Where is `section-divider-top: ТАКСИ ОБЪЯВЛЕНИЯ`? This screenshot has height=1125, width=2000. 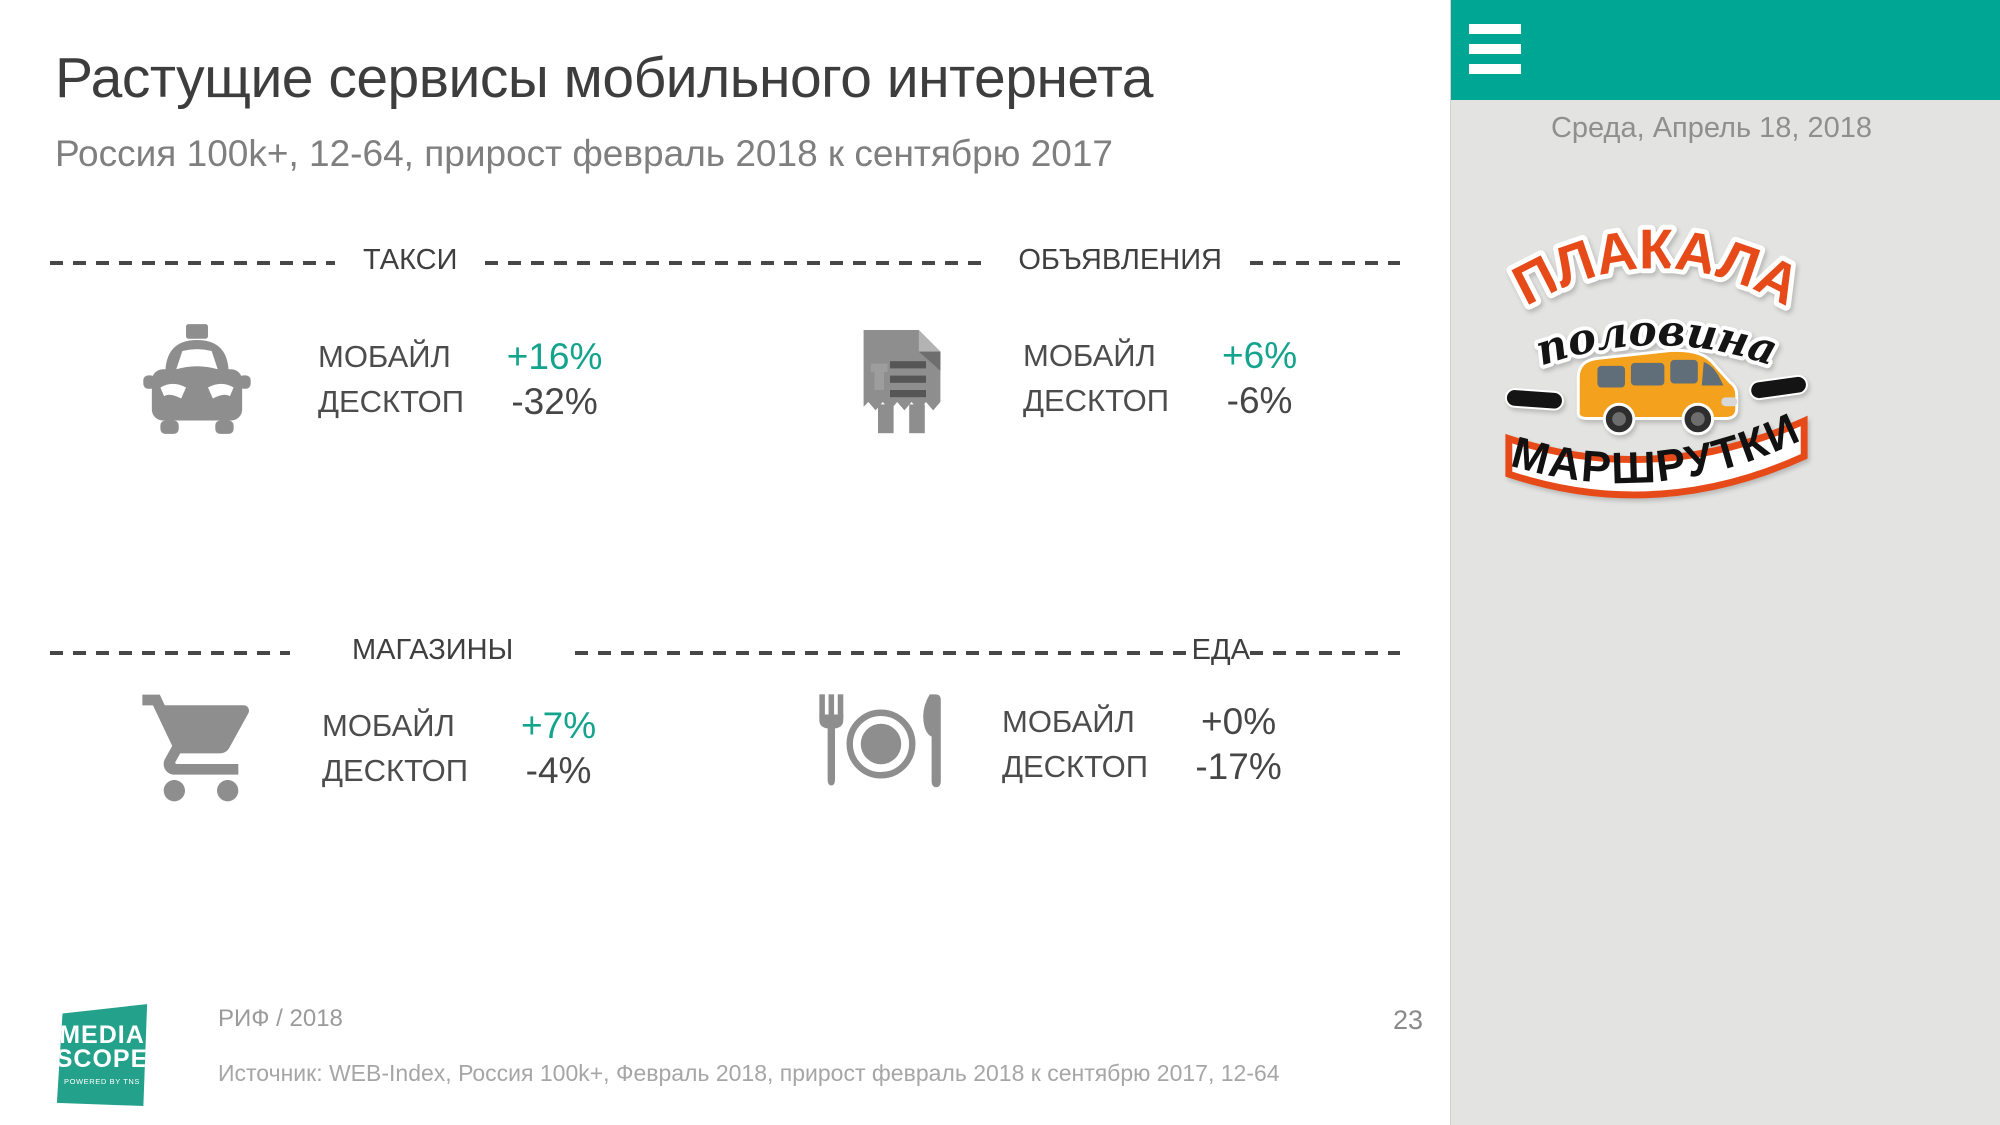 section-divider-top: ТАКСИ ОБЪЯВЛЕНИЯ is located at coordinates (725, 261).